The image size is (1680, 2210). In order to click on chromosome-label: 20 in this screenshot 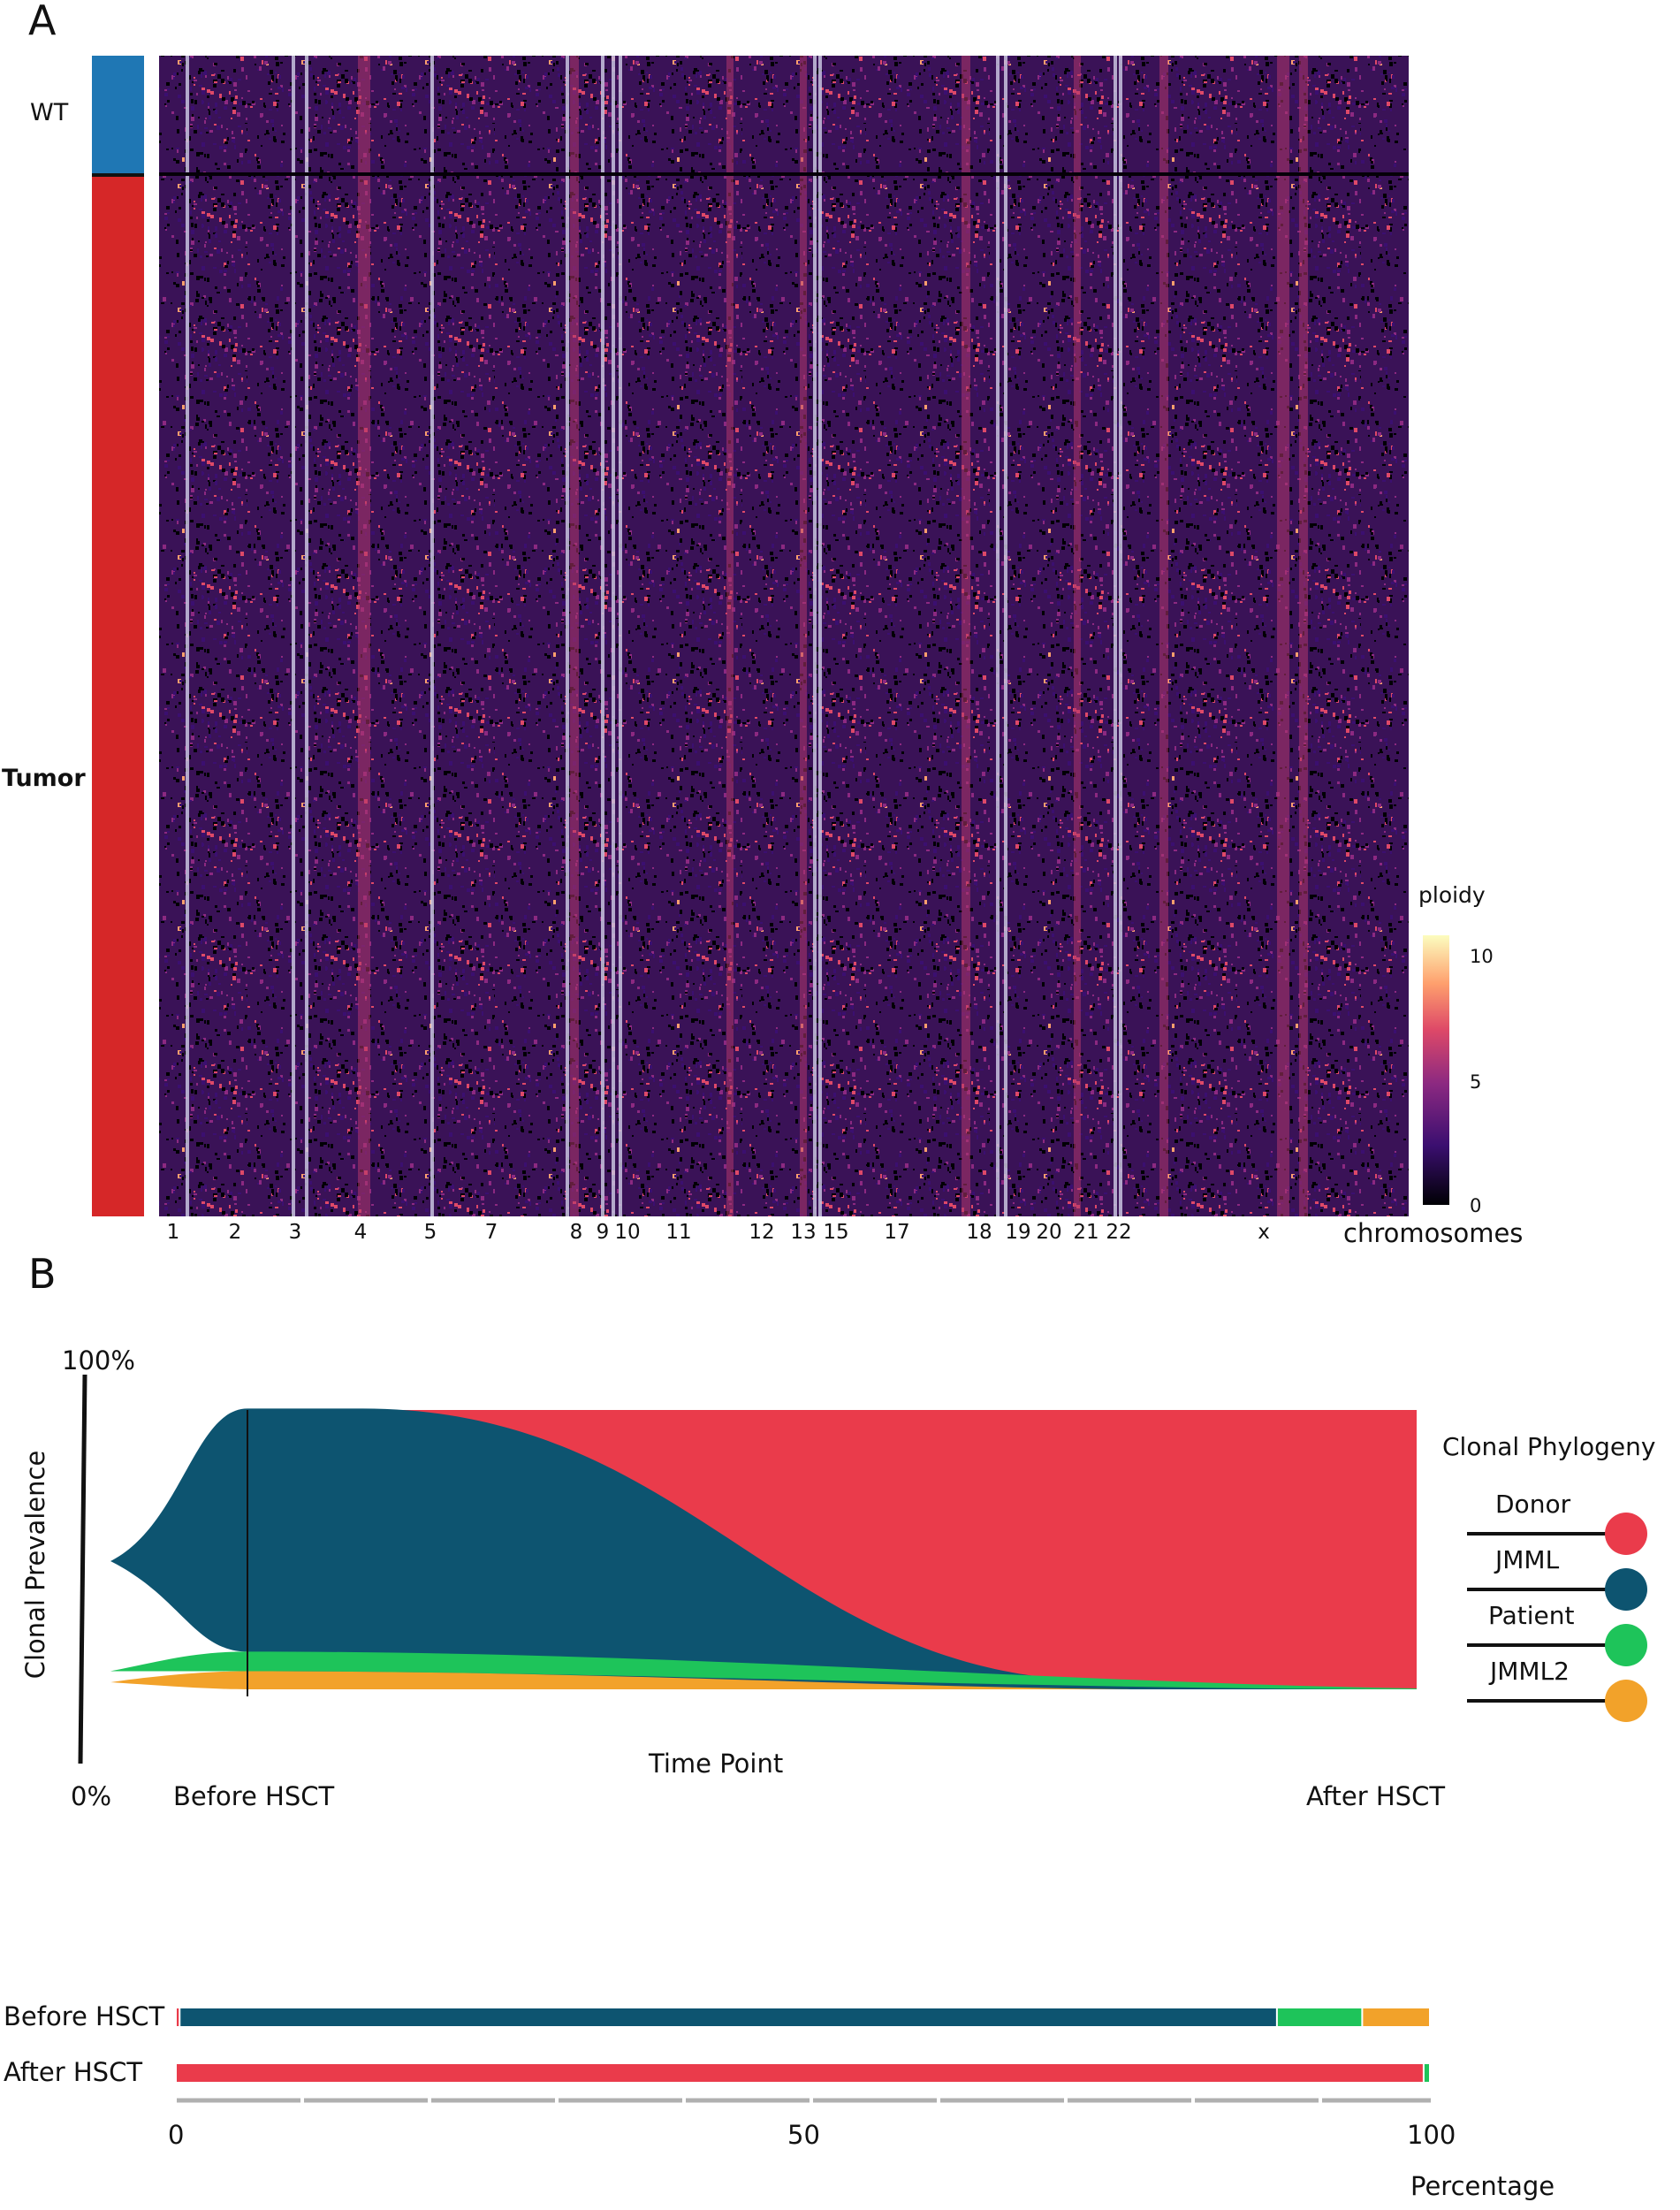, I will do `click(1049, 1232)`.